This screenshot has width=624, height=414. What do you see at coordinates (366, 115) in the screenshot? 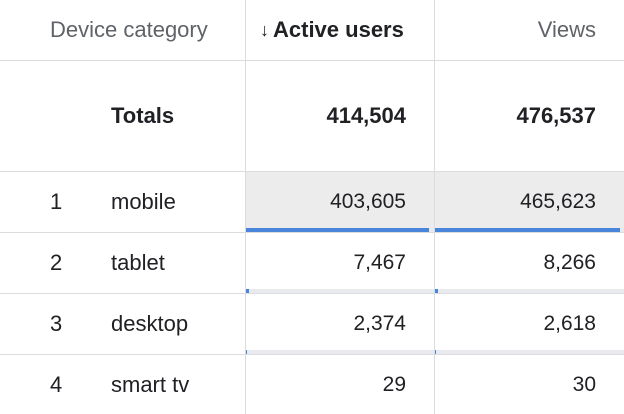
I see `totals-active-users: 414,504` at bounding box center [366, 115].